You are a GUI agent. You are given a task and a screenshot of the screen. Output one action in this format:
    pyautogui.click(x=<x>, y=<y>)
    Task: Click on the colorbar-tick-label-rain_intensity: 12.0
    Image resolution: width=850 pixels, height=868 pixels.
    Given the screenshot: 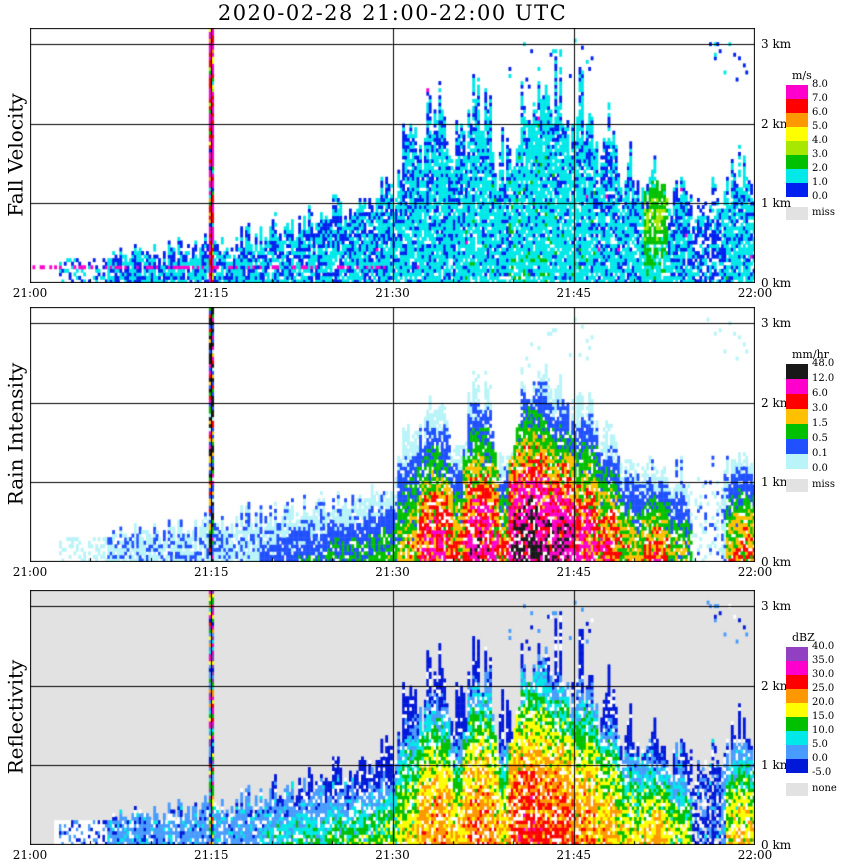 What is the action you would take?
    pyautogui.click(x=823, y=378)
    